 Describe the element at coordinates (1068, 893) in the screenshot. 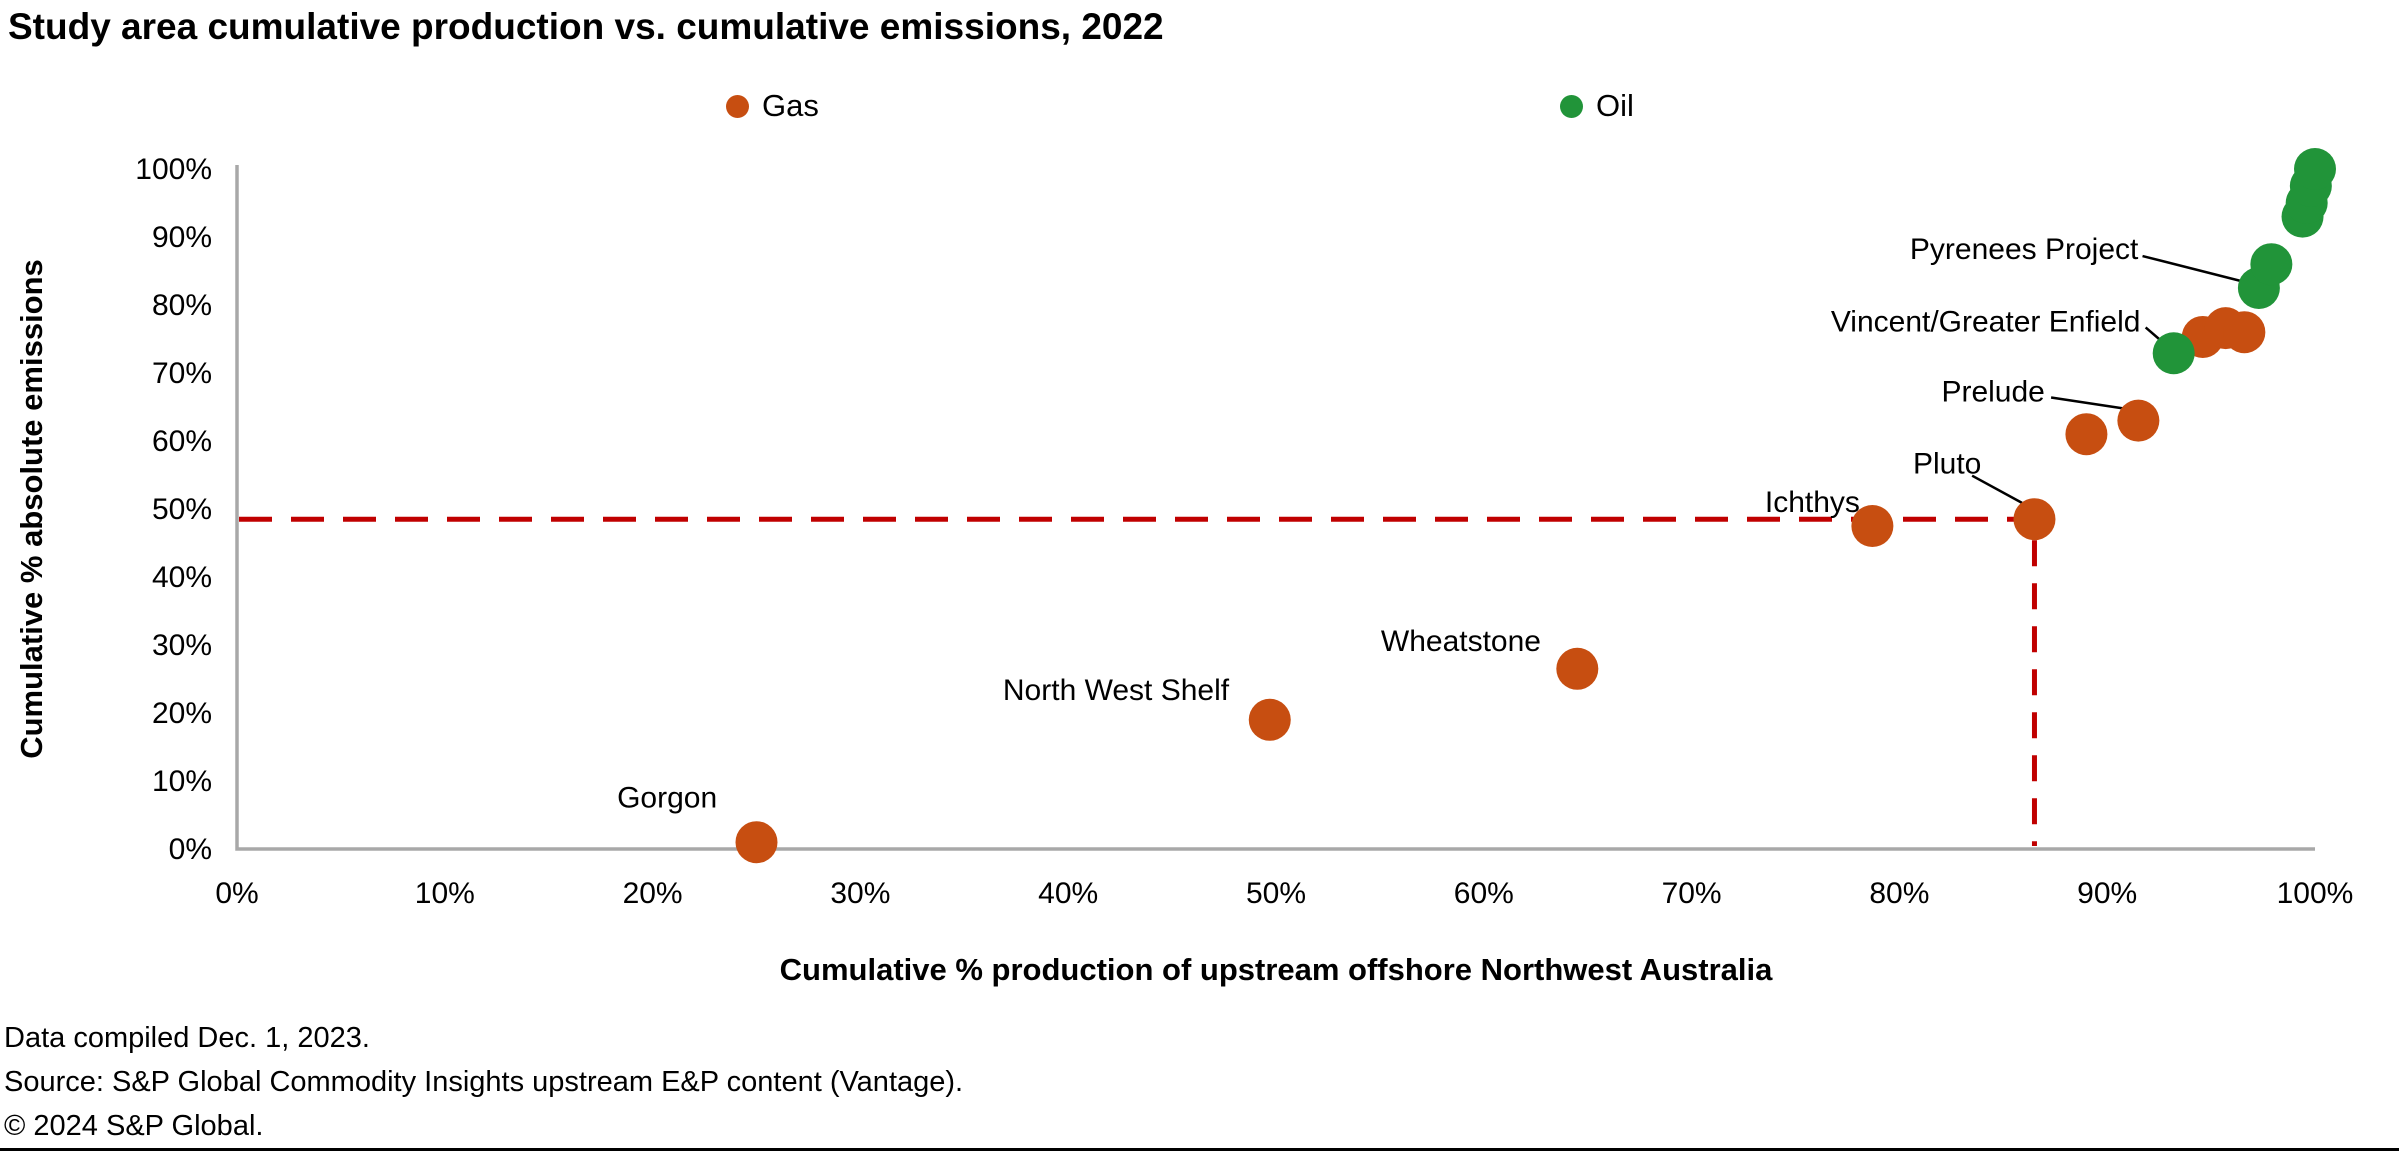

I see `x-tick-label: 40%` at that location.